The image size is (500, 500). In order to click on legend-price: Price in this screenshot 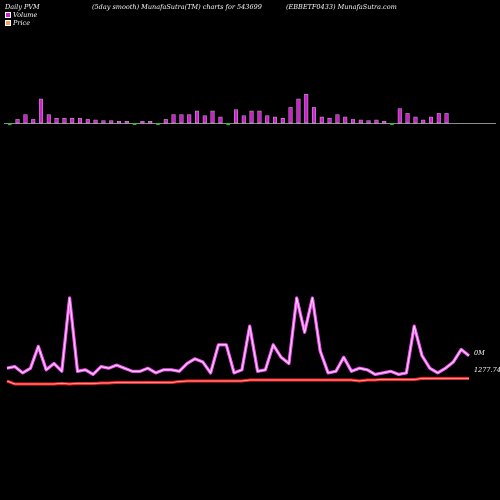, I will do `click(17, 23)`.